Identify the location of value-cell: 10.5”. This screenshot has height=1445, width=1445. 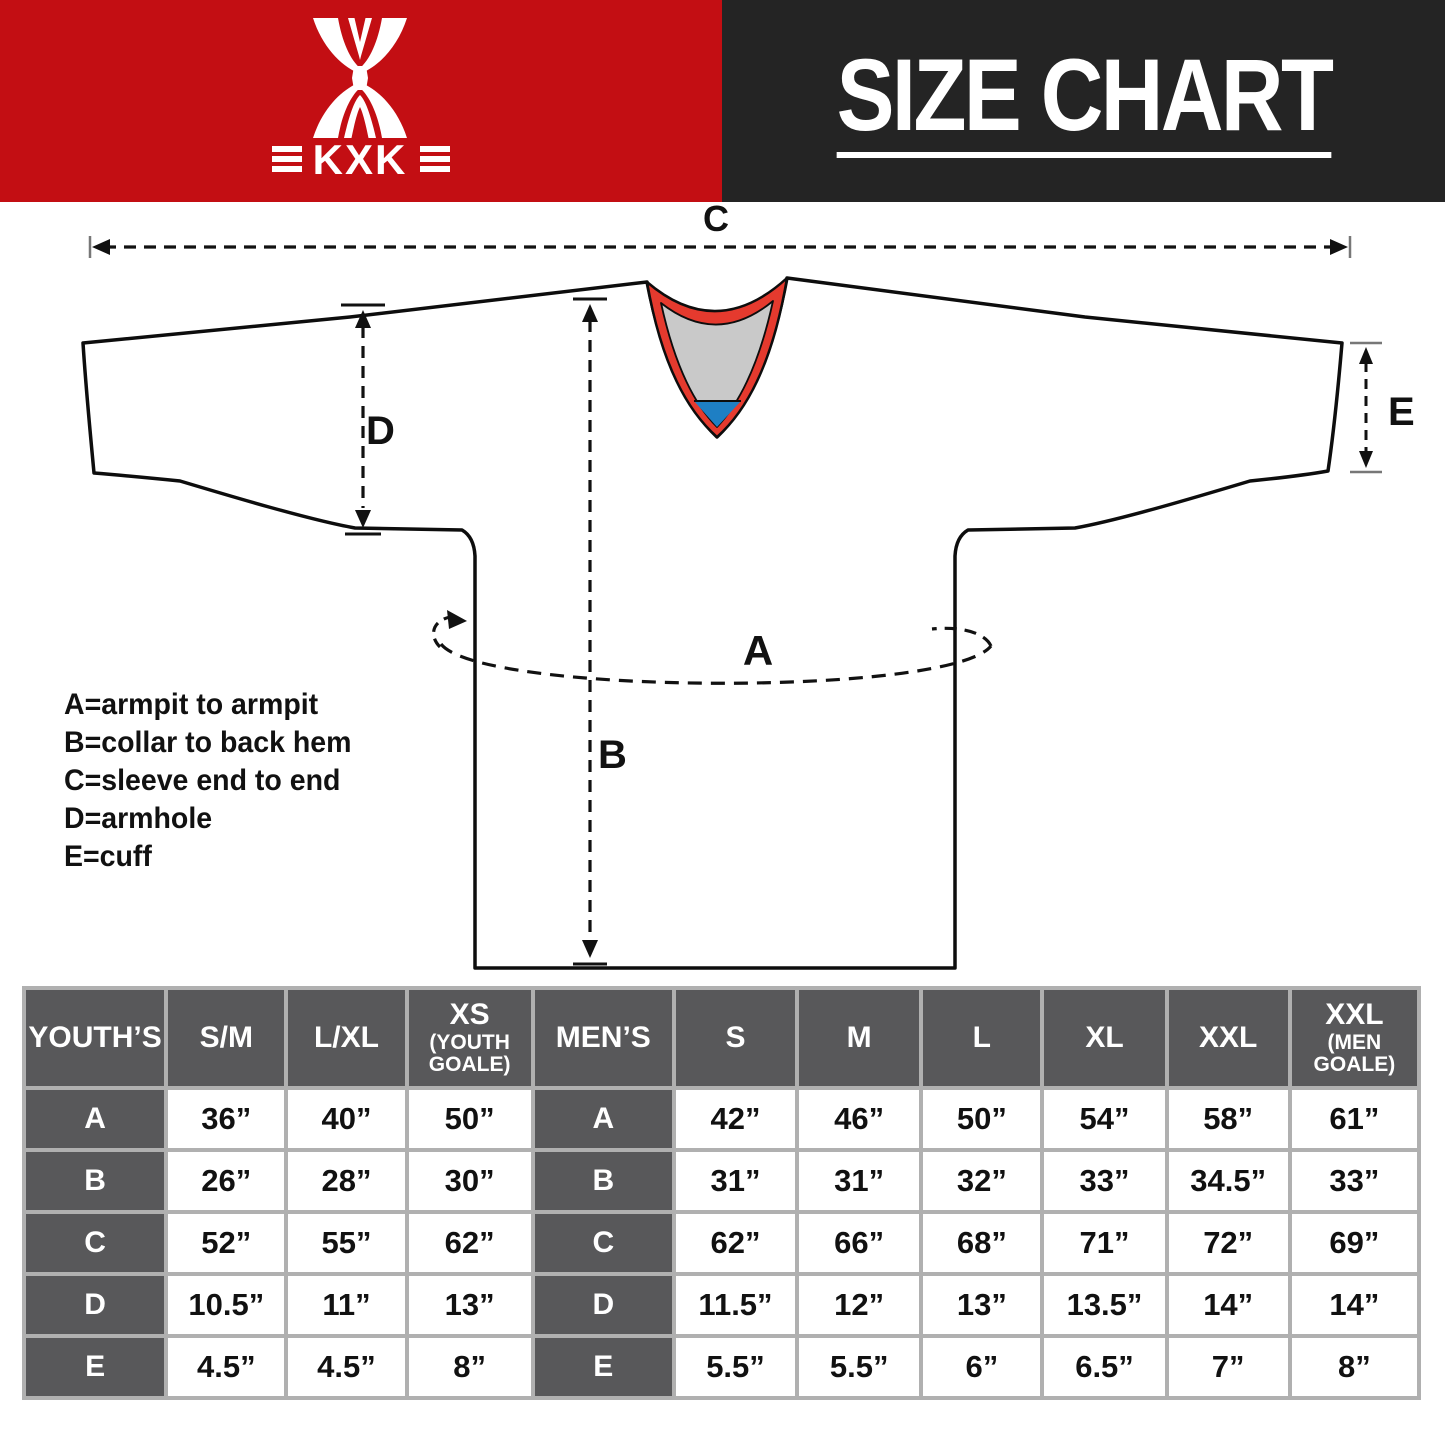
(226, 1305).